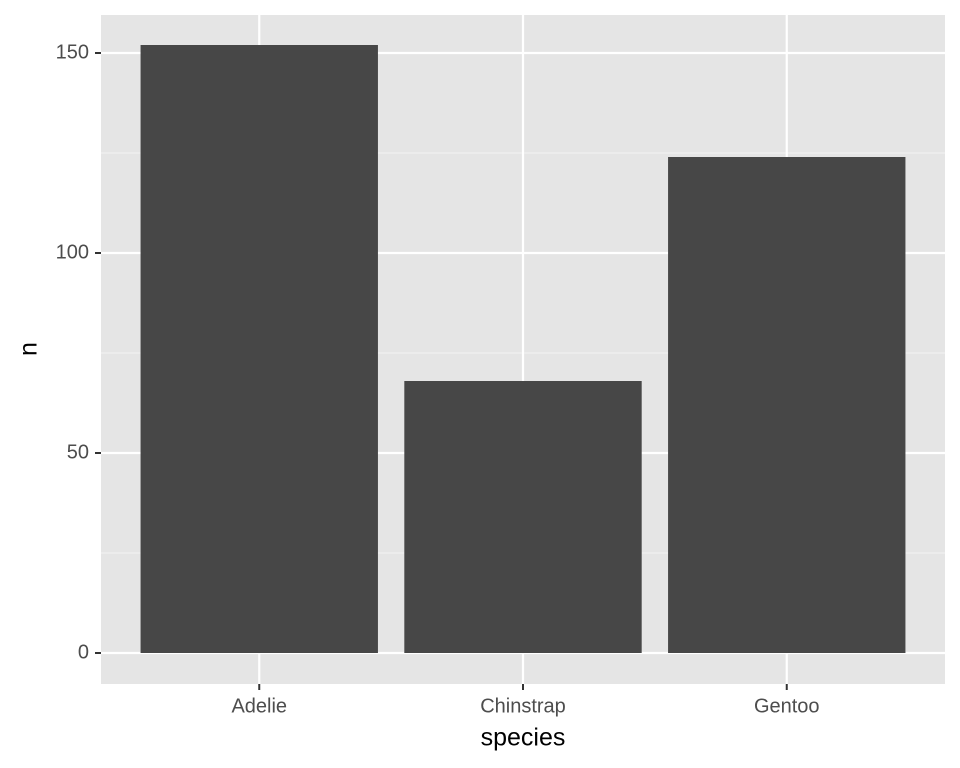  Describe the element at coordinates (523, 738) in the screenshot. I see `x-axis-title: species` at that location.